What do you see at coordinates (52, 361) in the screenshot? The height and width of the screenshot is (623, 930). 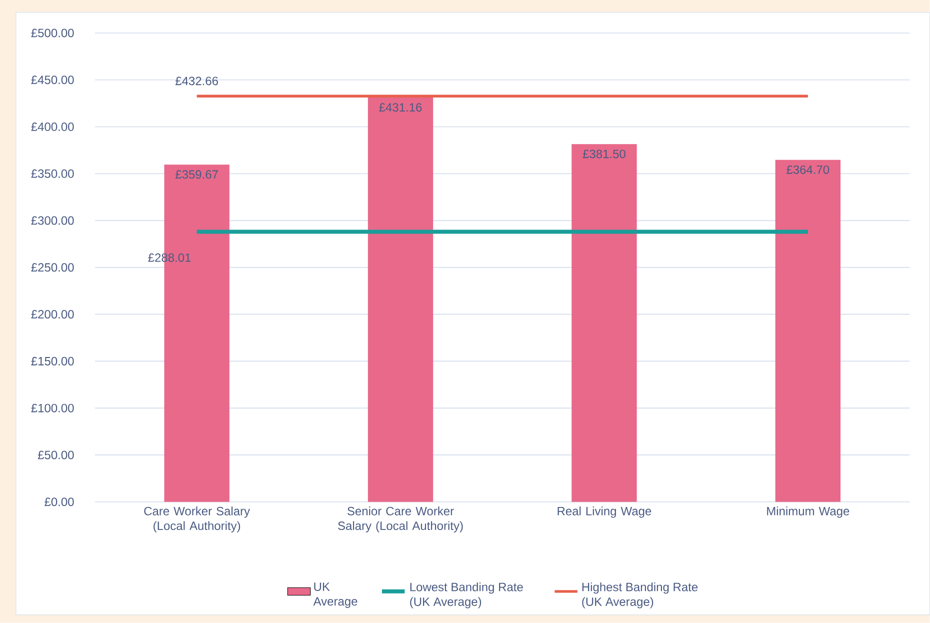 I see `y-tick-label: £150.00` at bounding box center [52, 361].